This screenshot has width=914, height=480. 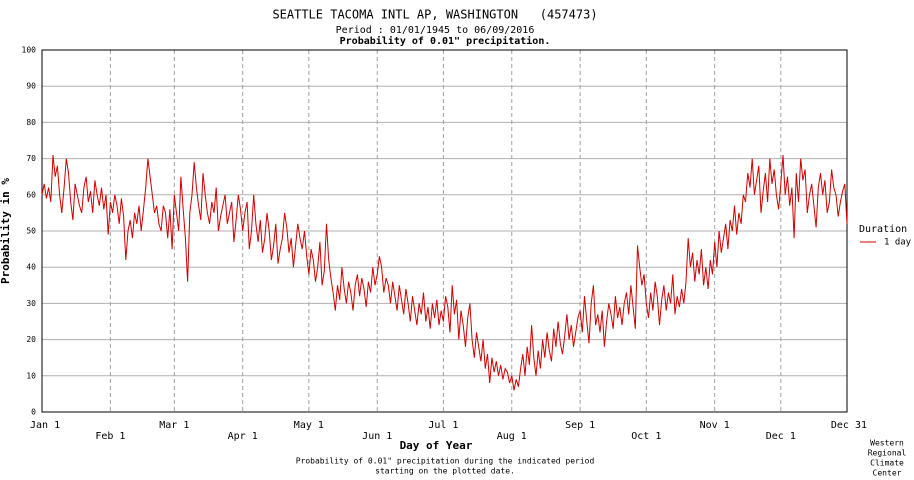 I want to click on x-tick-label: Apr 1, so click(x=243, y=436).